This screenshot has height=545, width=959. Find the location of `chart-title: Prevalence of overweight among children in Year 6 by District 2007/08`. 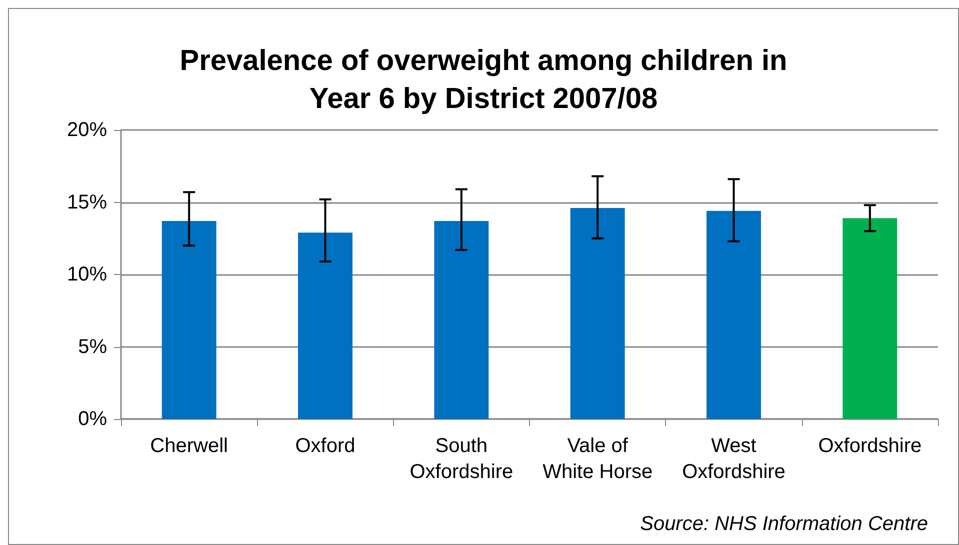

chart-title: Prevalence of overweight among children in Year 6 by District 2007/08 is located at coordinates (484, 80).